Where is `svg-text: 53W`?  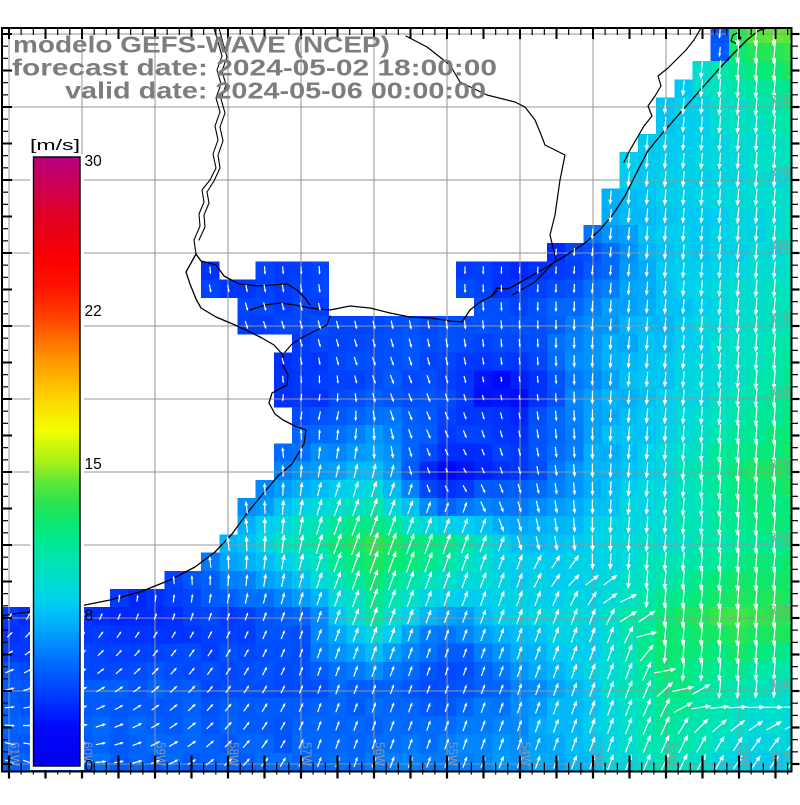 svg-text: 53W is located at coordinates (599, 754).